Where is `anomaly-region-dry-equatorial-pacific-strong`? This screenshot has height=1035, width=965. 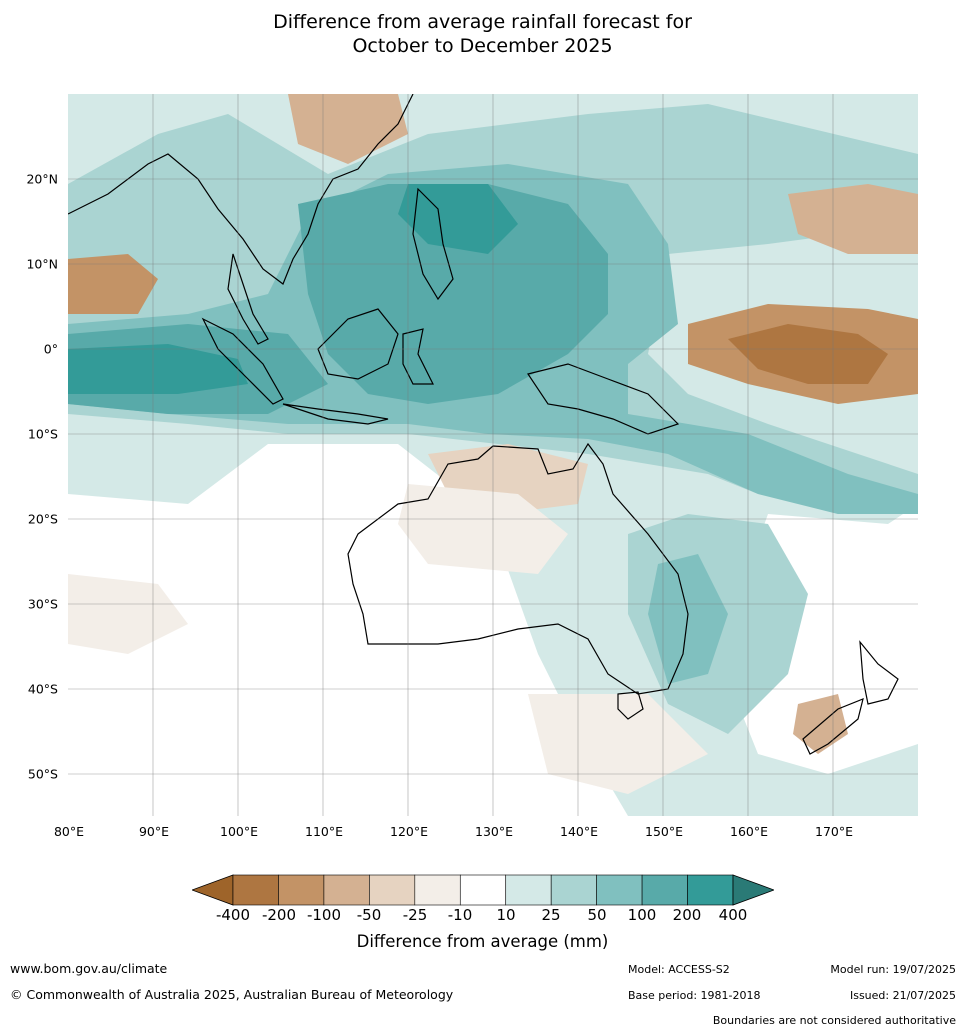 anomaly-region-dry-equatorial-pacific-strong is located at coordinates (808, 354).